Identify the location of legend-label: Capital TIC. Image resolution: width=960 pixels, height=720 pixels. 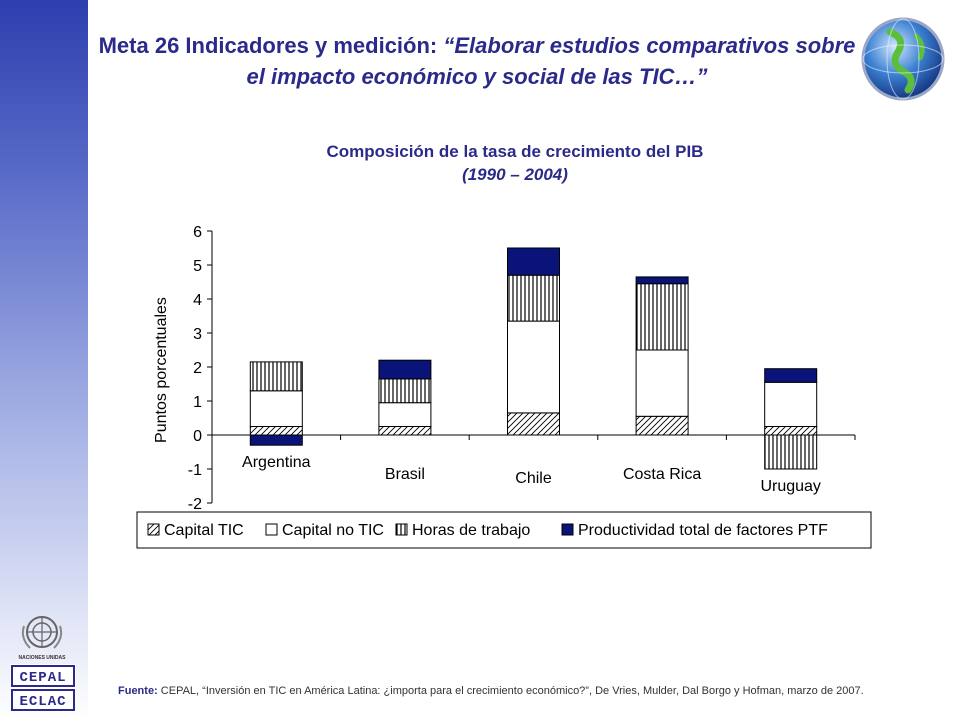
(204, 530).